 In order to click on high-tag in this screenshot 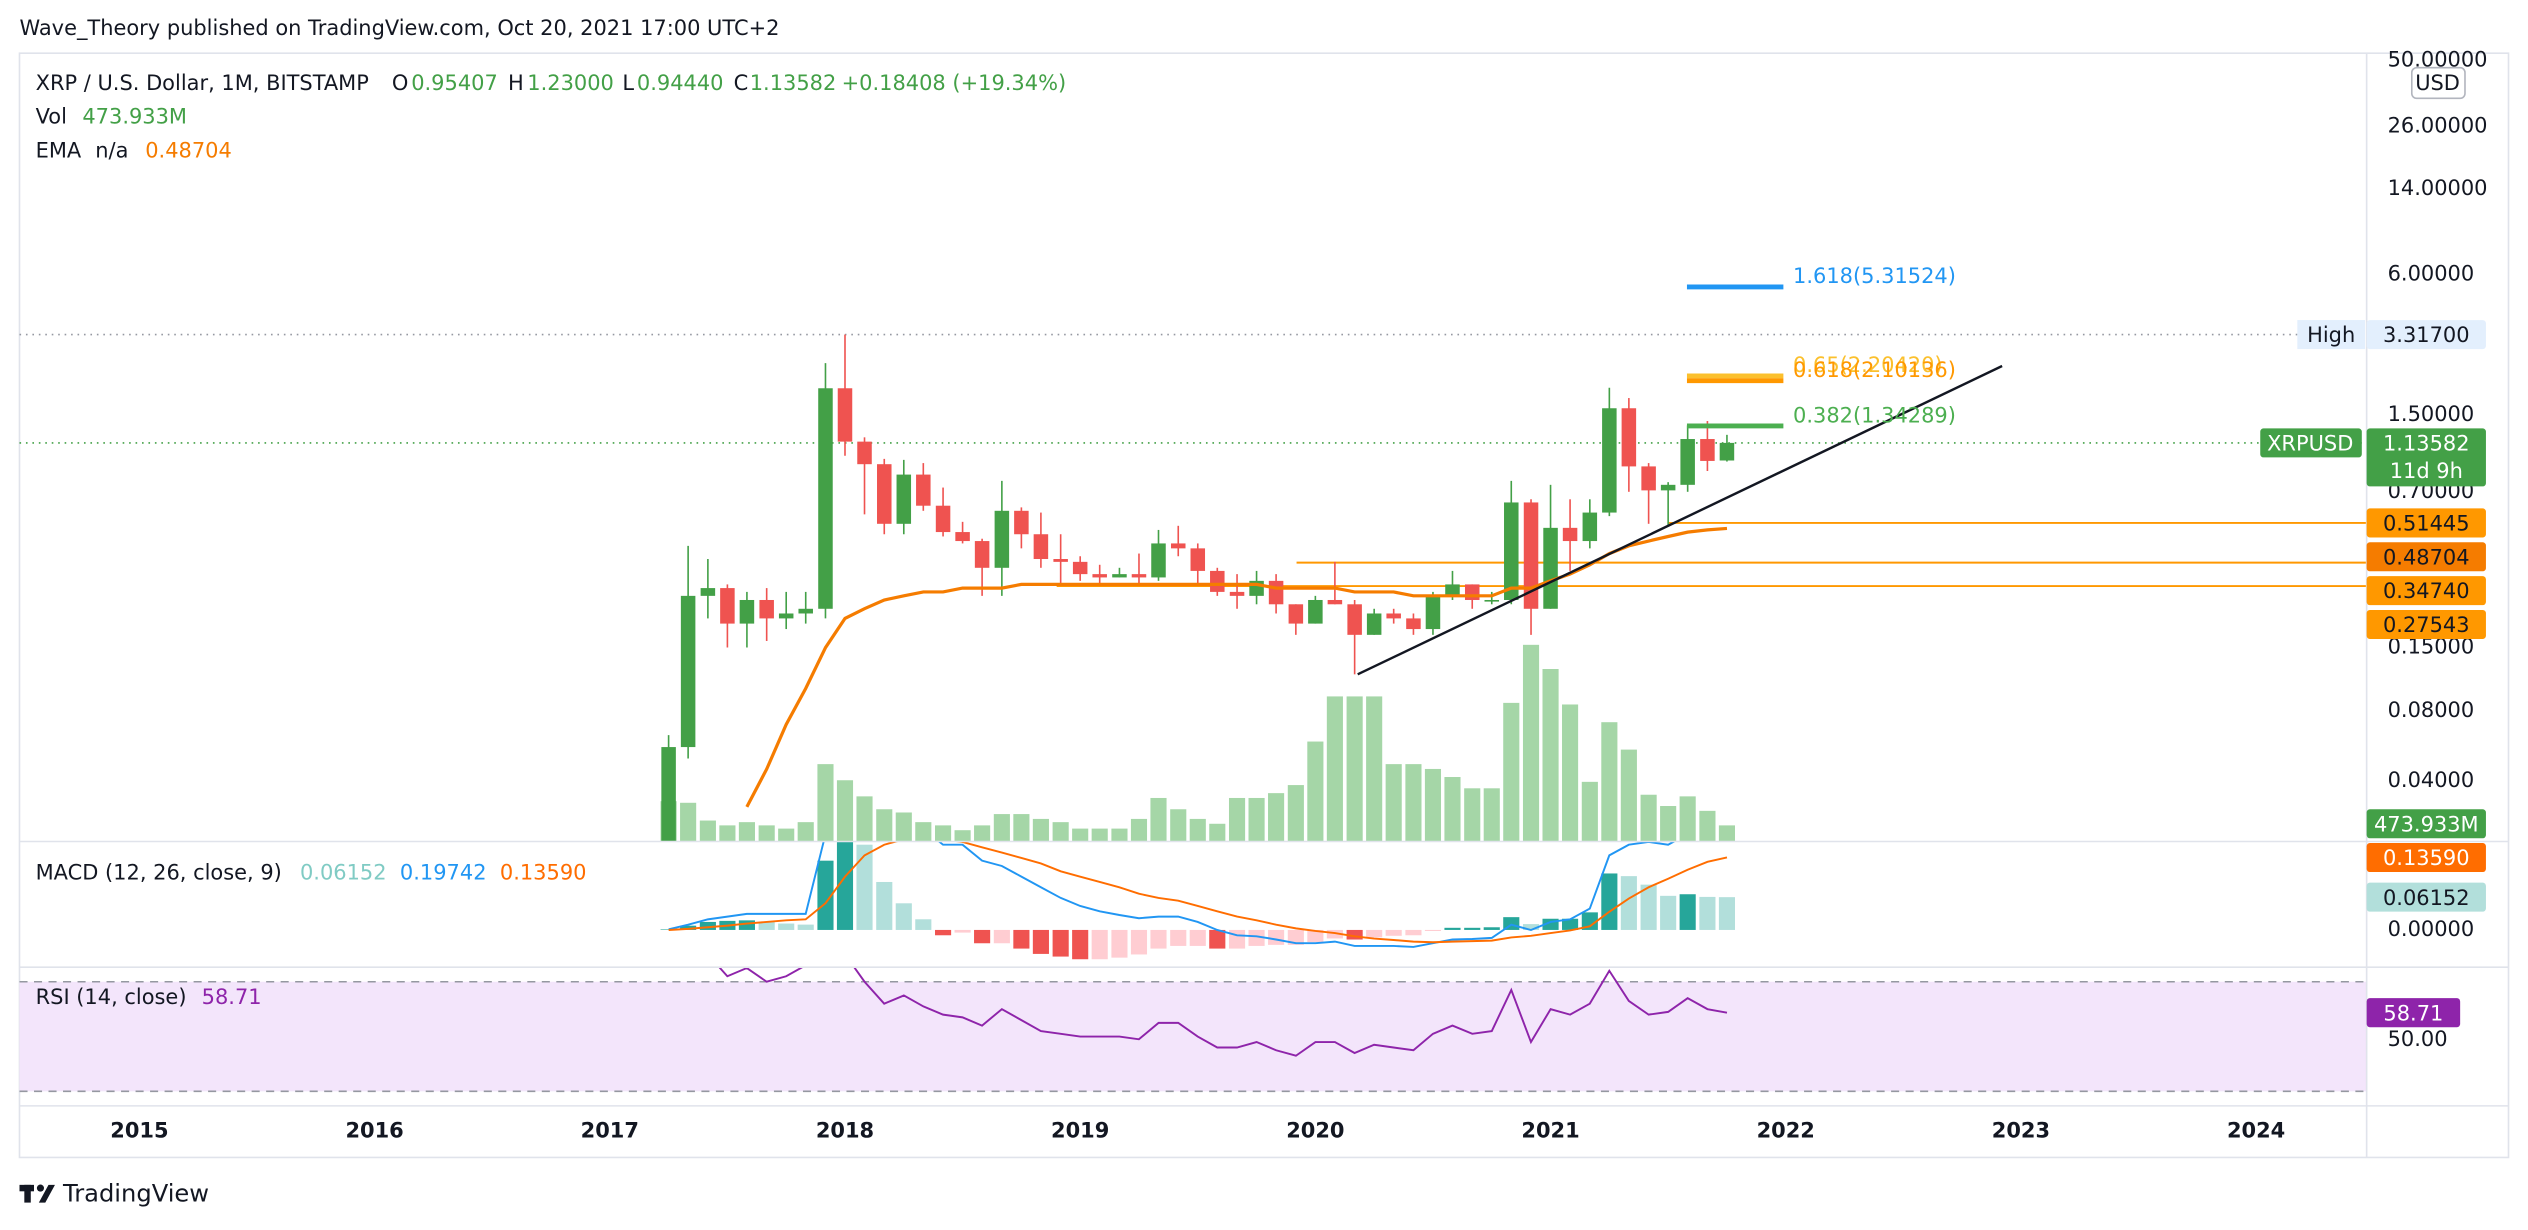, I will do `click(2331, 335)`.